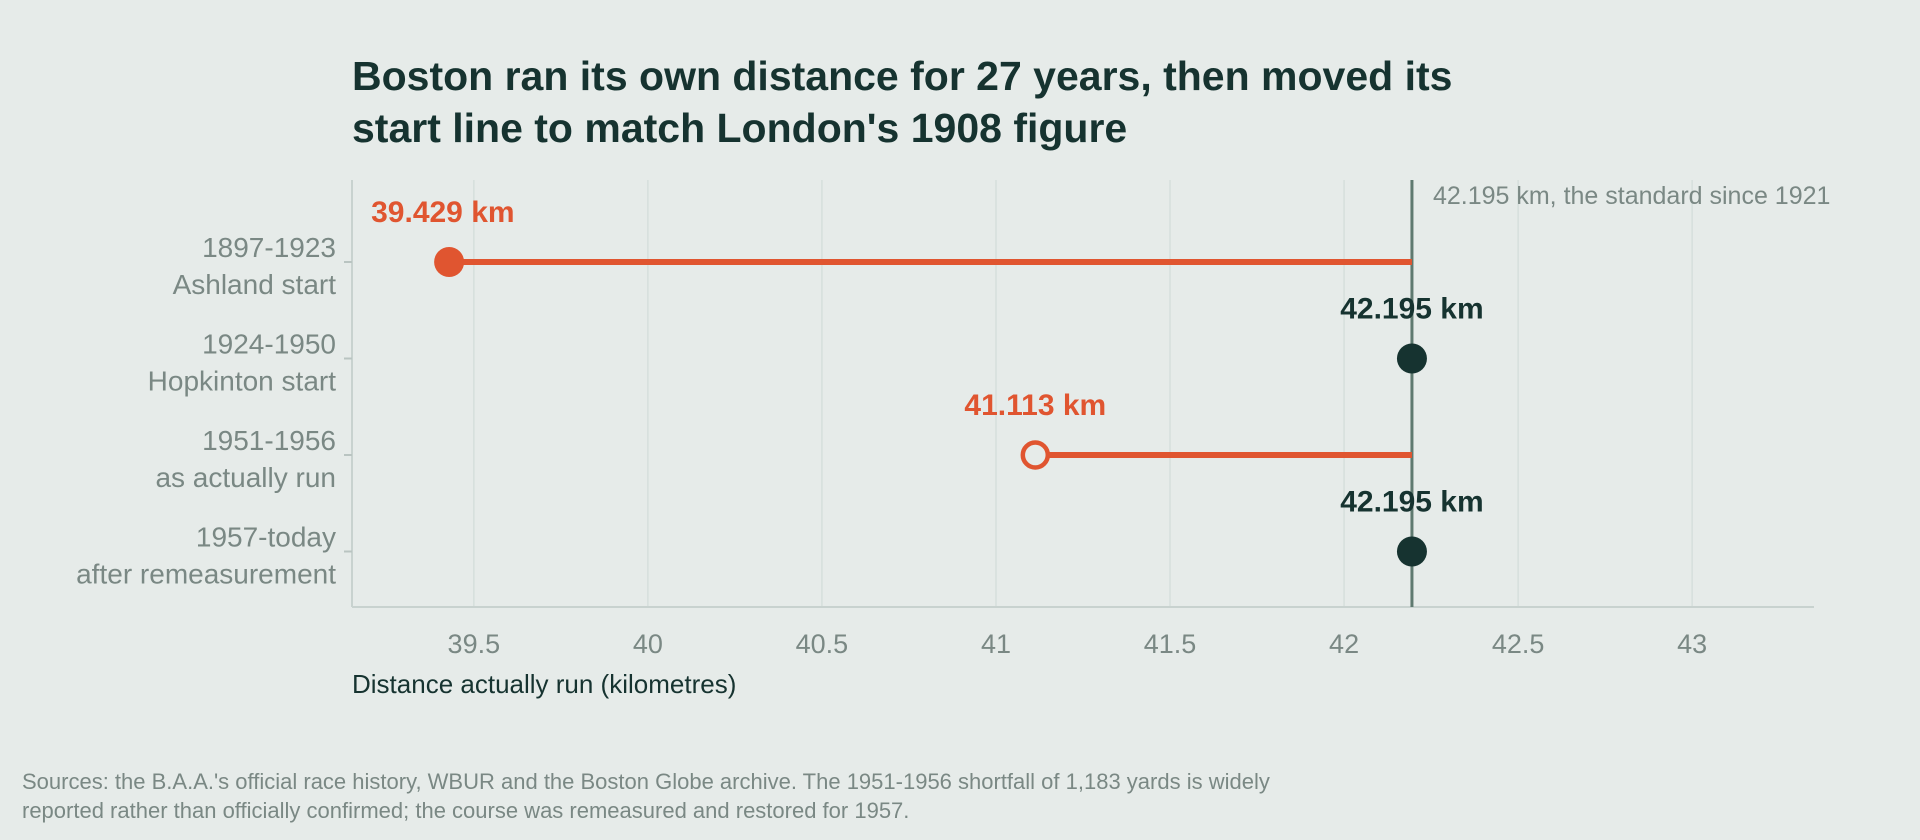 This screenshot has width=1920, height=840. Describe the element at coordinates (255, 284) in the screenshot. I see `row-label-line: Ashland start` at that location.